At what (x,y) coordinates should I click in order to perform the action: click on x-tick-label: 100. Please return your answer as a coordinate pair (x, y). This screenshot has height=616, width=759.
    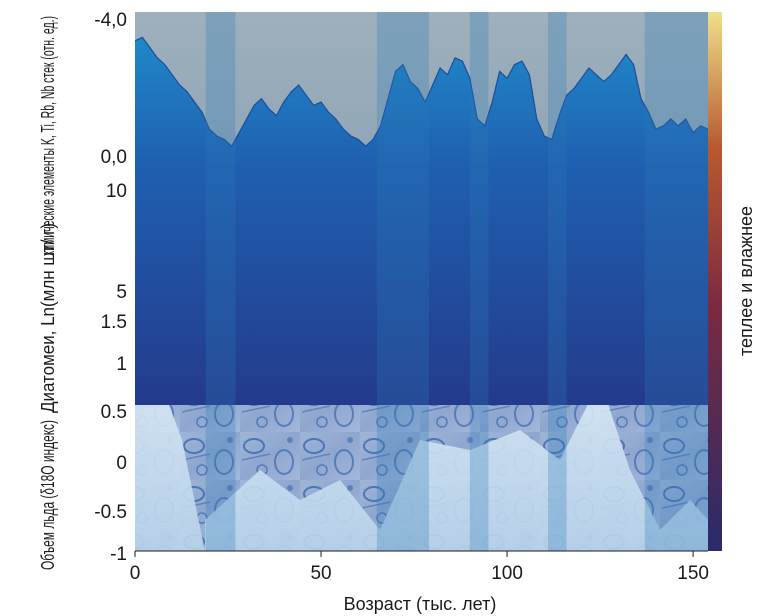
    Looking at the image, I should click on (507, 573).